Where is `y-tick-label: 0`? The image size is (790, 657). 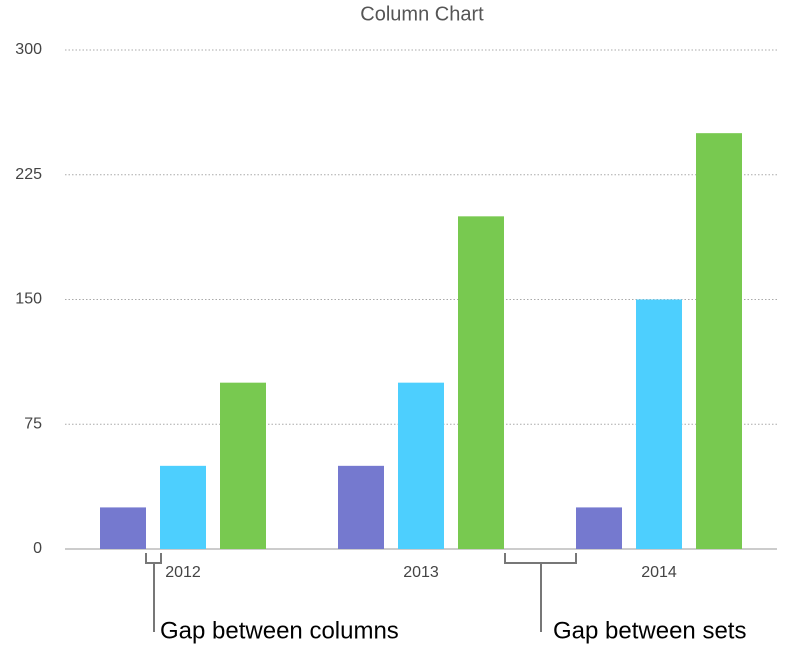 y-tick-label: 0 is located at coordinates (37, 548).